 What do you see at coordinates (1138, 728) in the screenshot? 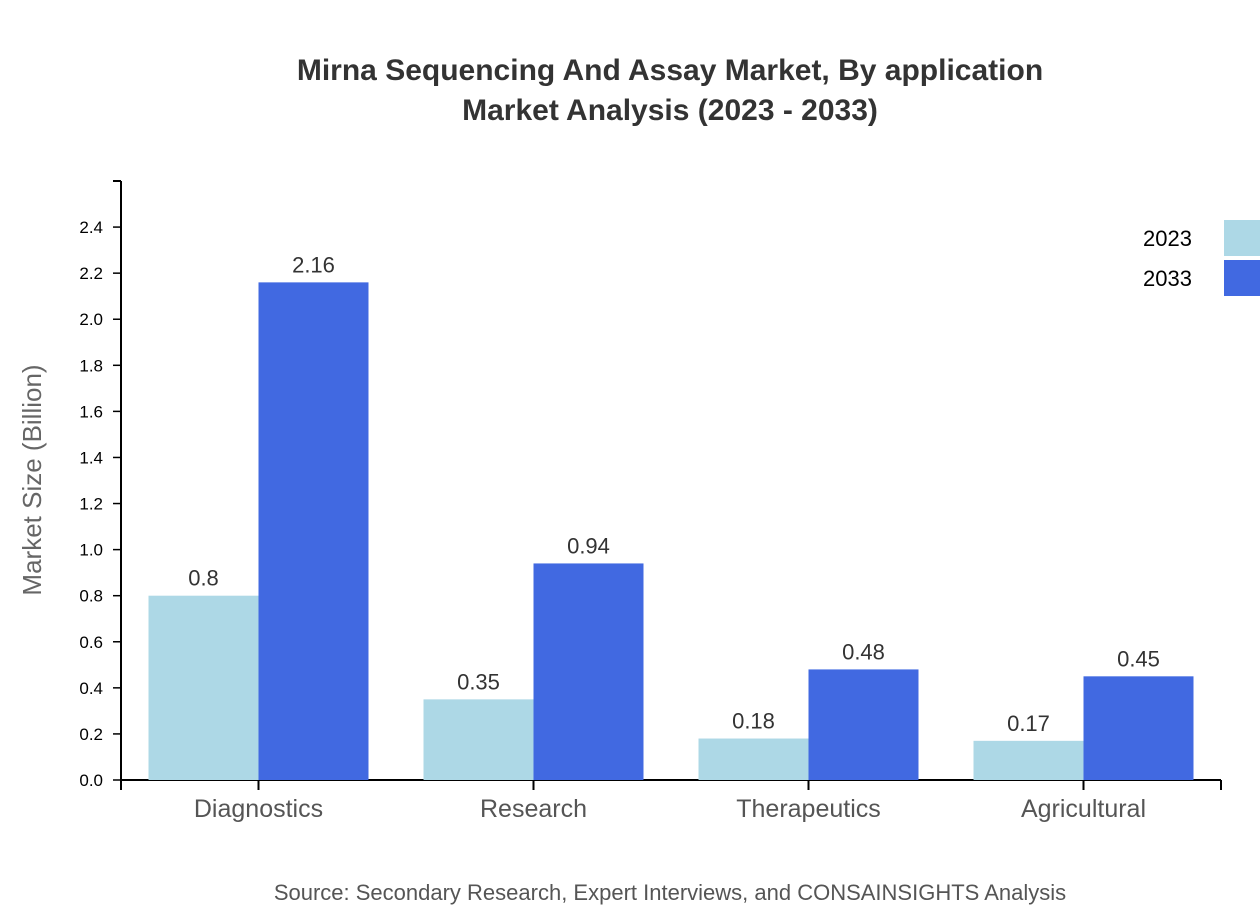
I see `bar-2033-agricultural` at bounding box center [1138, 728].